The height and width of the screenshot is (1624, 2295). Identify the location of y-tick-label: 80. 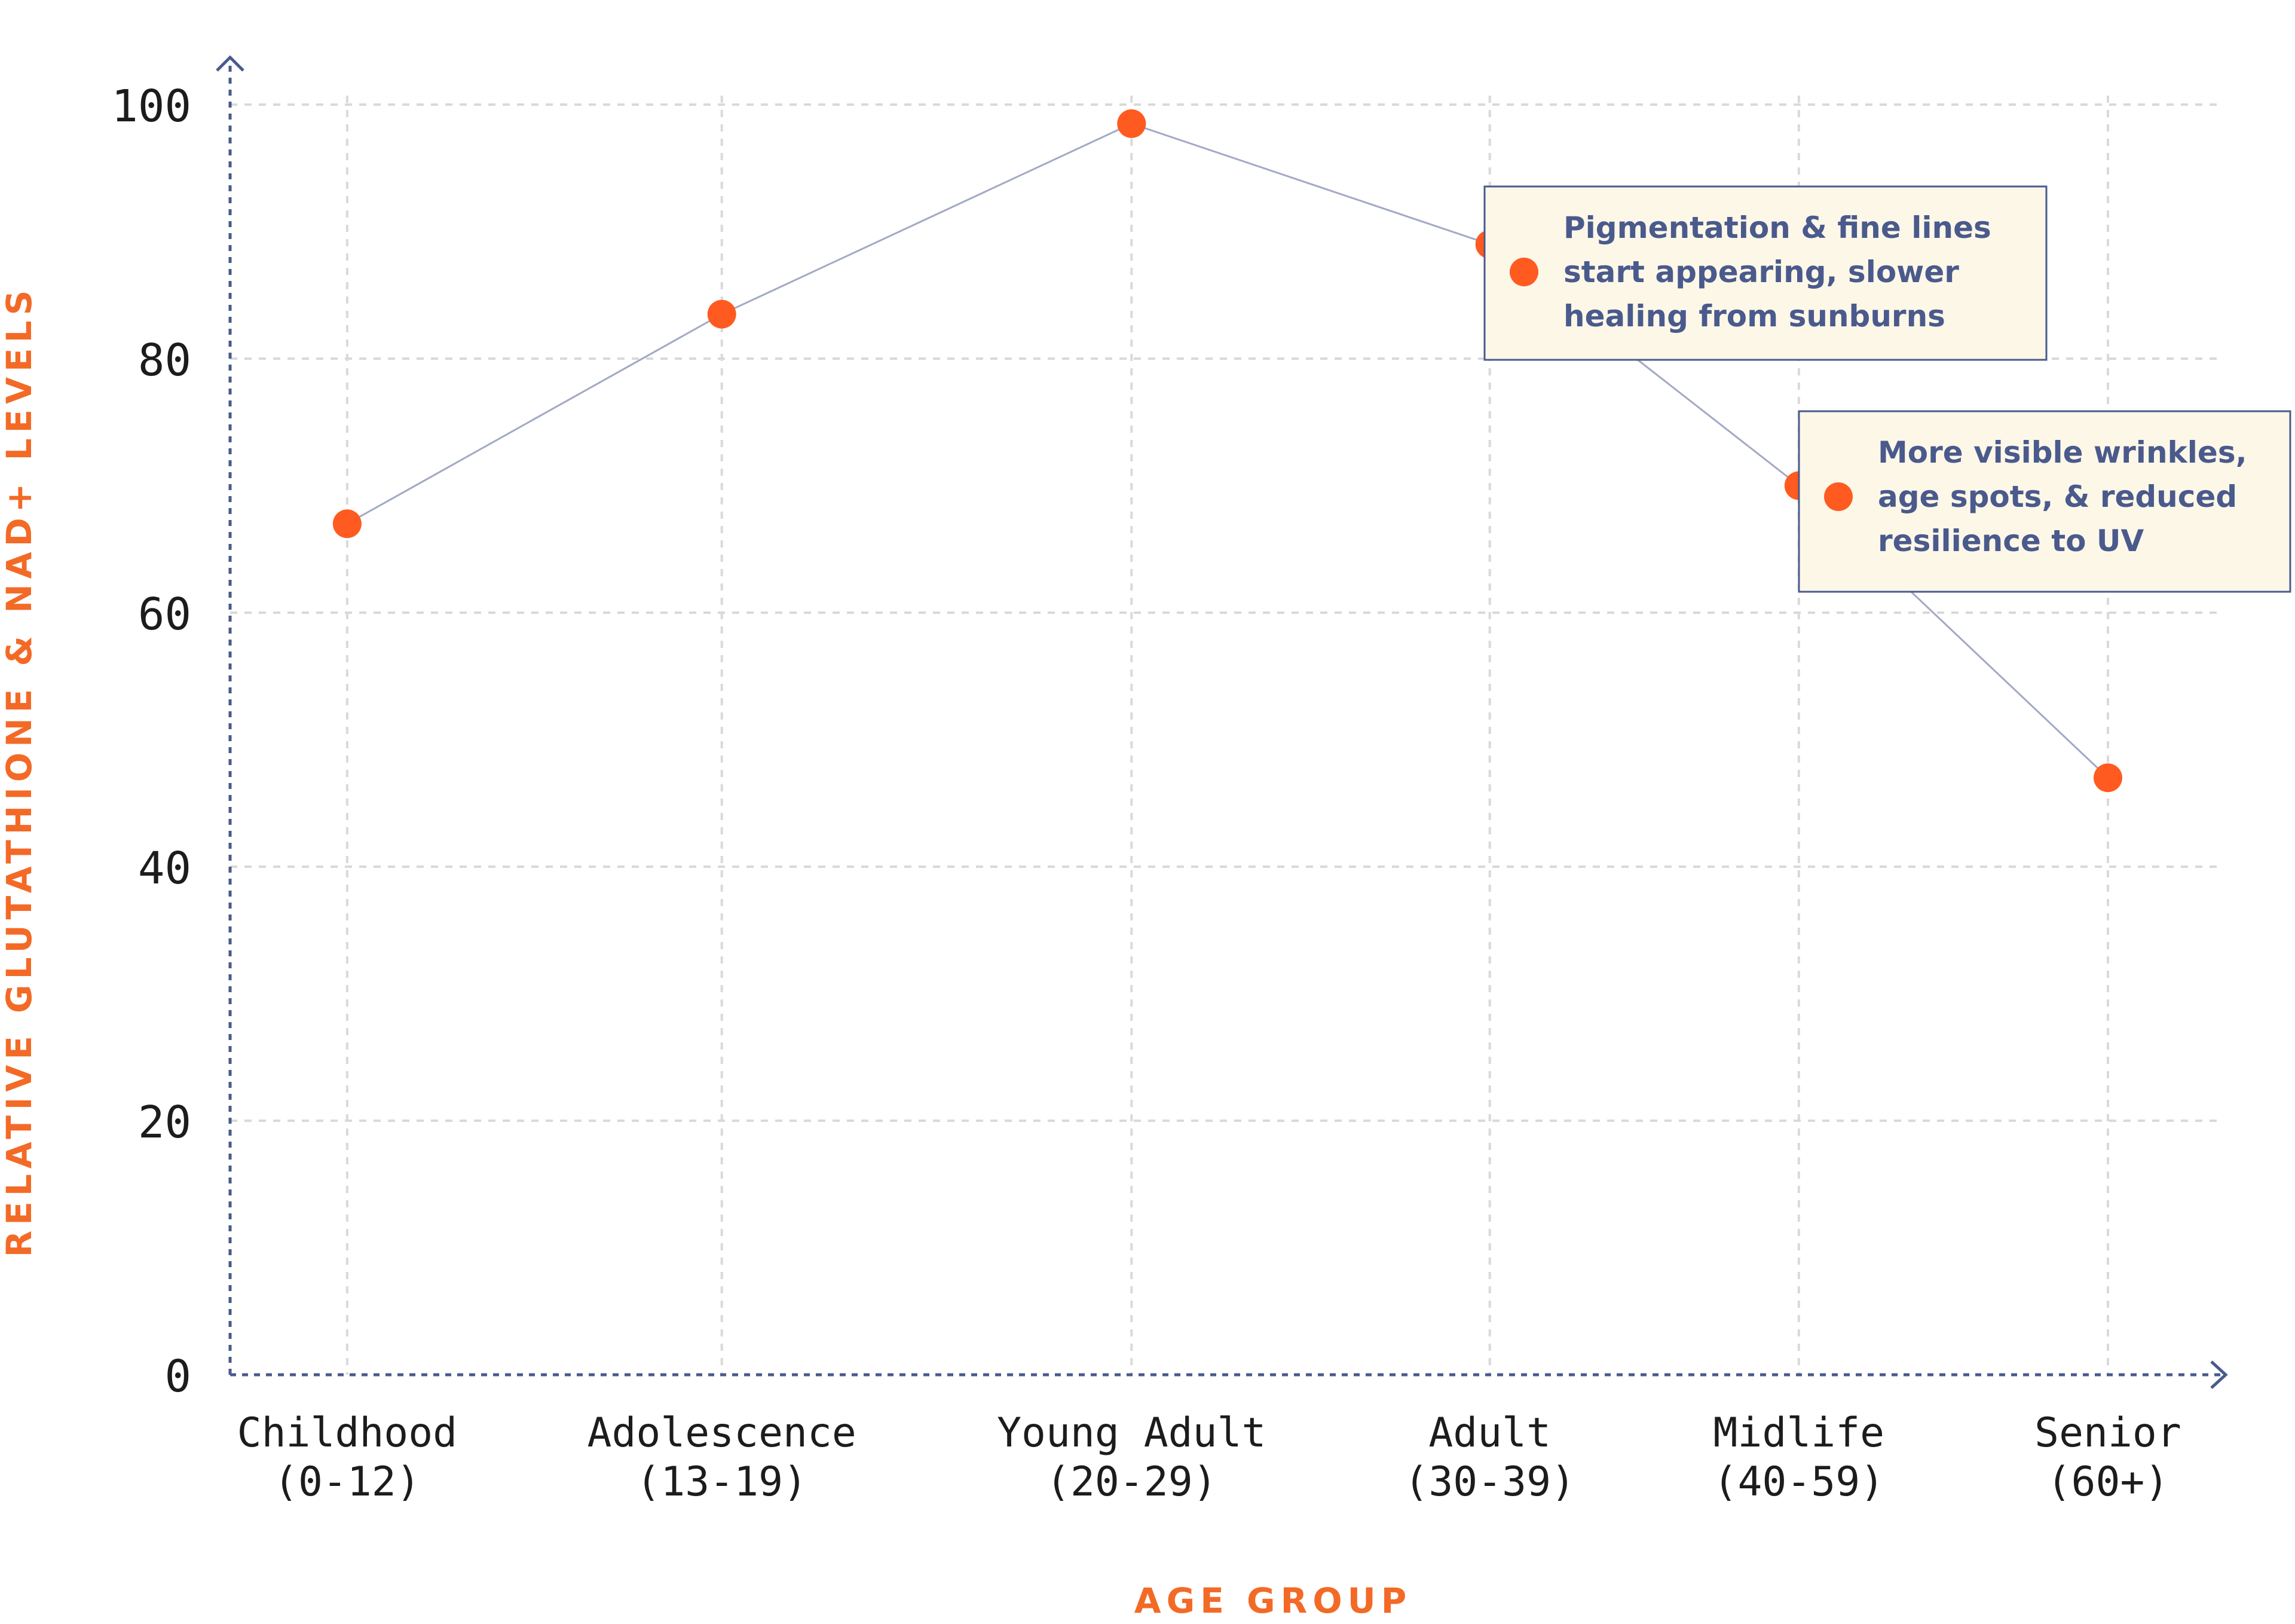
(164, 360).